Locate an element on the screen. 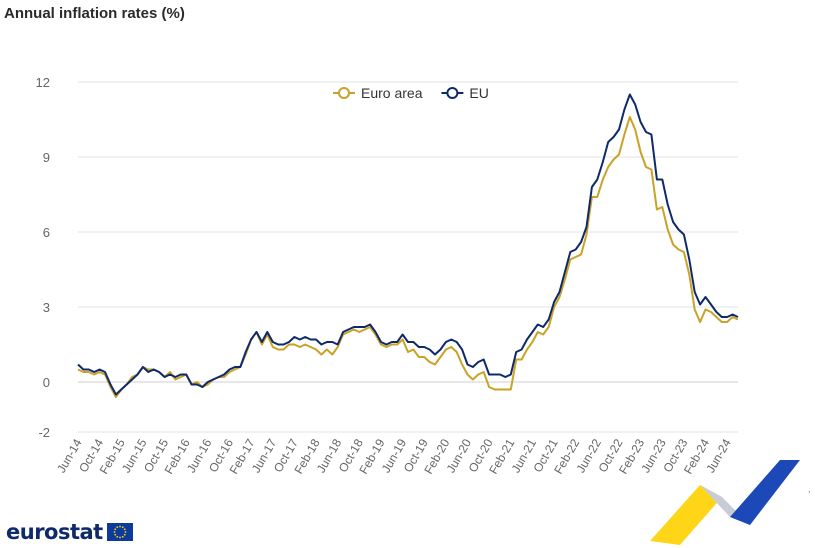 The height and width of the screenshot is (548, 815). chart-title: Annual inflation rates (%) is located at coordinates (94, 13).